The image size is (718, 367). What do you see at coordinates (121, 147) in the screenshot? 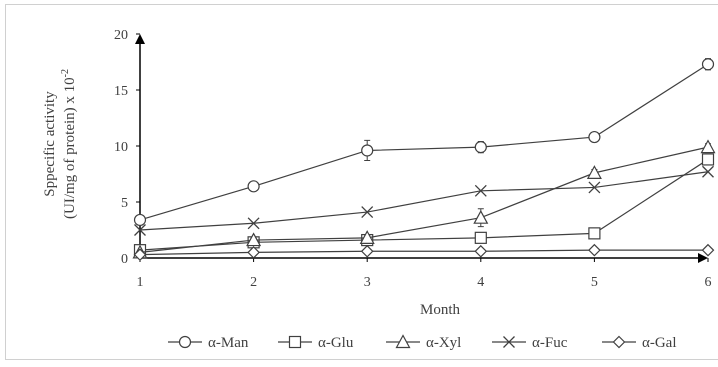
I see `y-tick-label: 10` at bounding box center [121, 147].